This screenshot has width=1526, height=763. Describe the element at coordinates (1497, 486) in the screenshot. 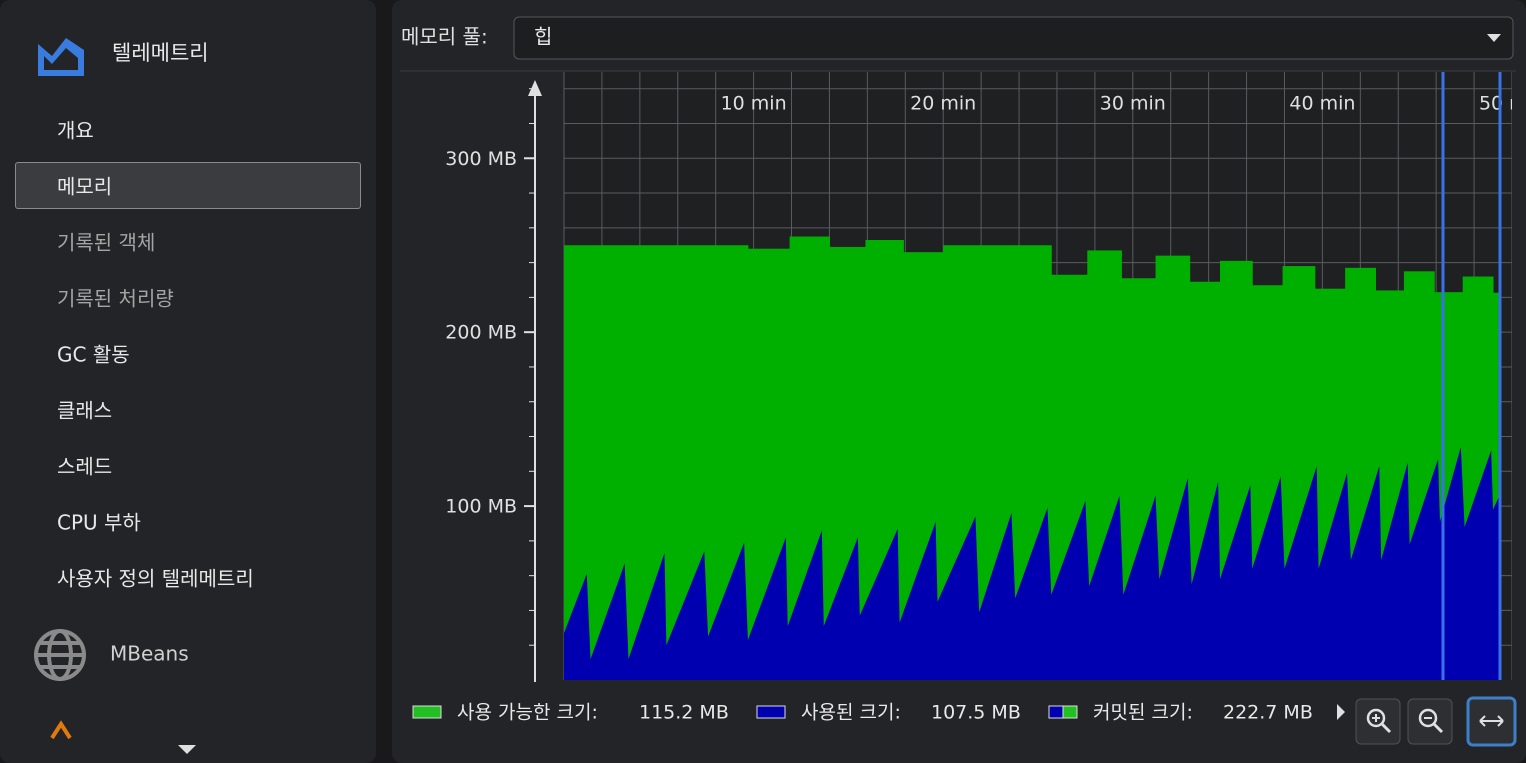

I see `committed-step` at that location.